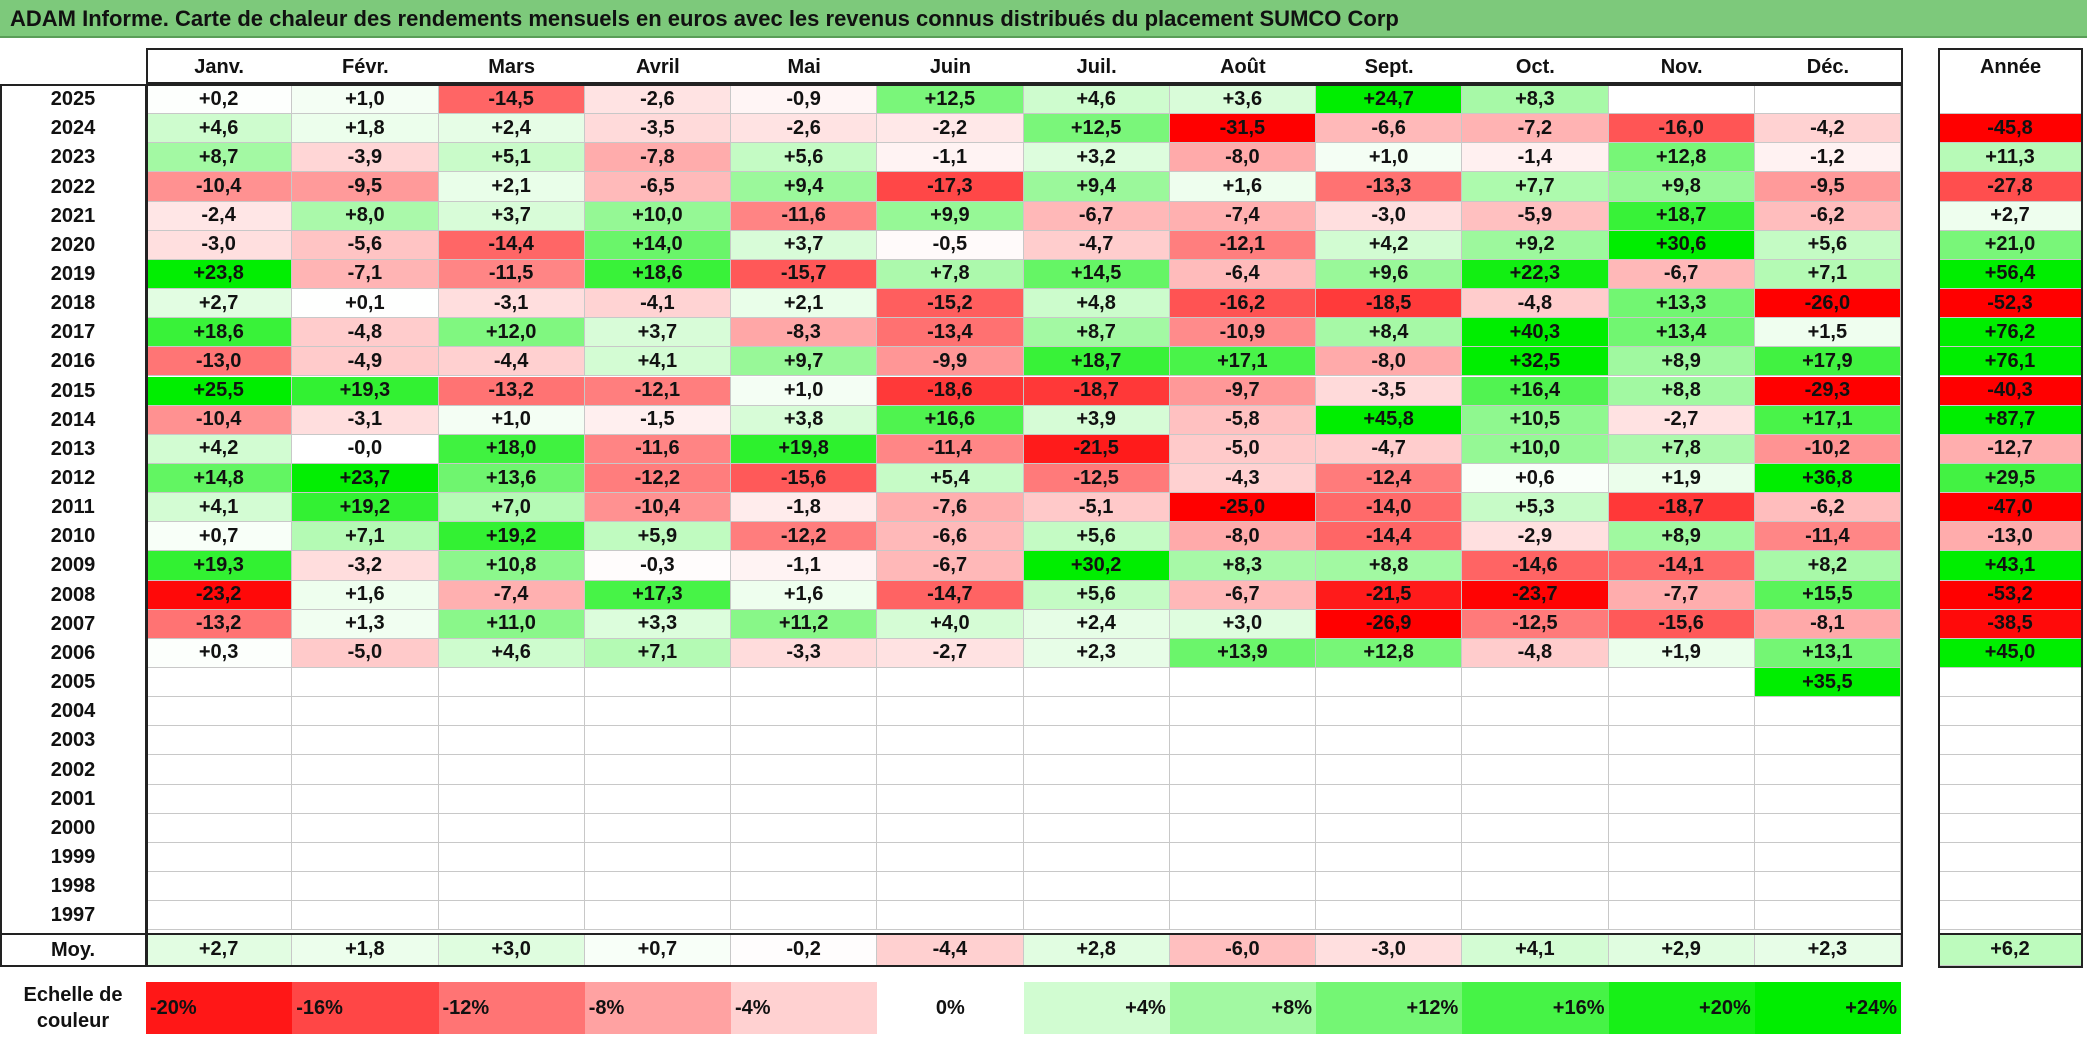 The height and width of the screenshot is (1037, 2087). Describe the element at coordinates (1827, 66) in the screenshot. I see `month-header: Déc.` at that location.